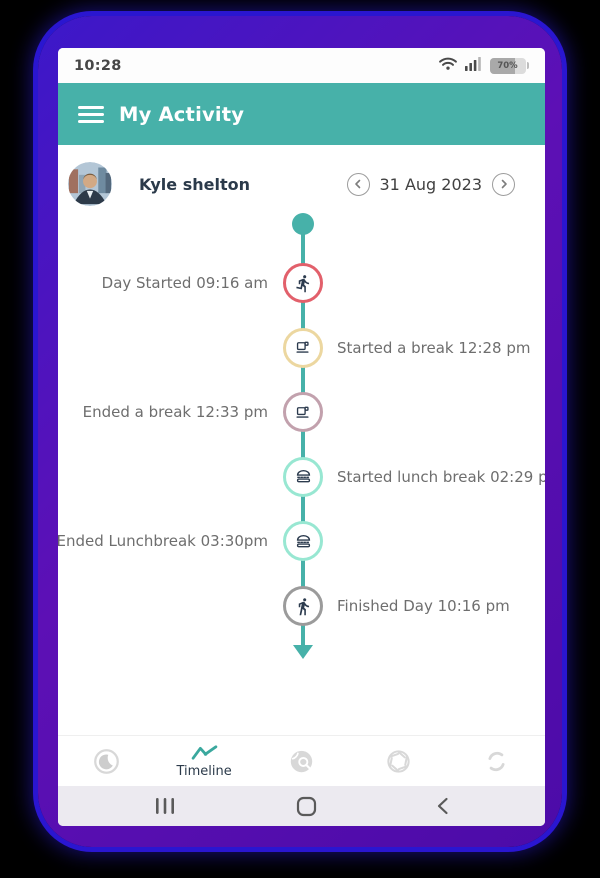  What do you see at coordinates (303, 652) in the screenshot?
I see `timeline-arrow-icon` at bounding box center [303, 652].